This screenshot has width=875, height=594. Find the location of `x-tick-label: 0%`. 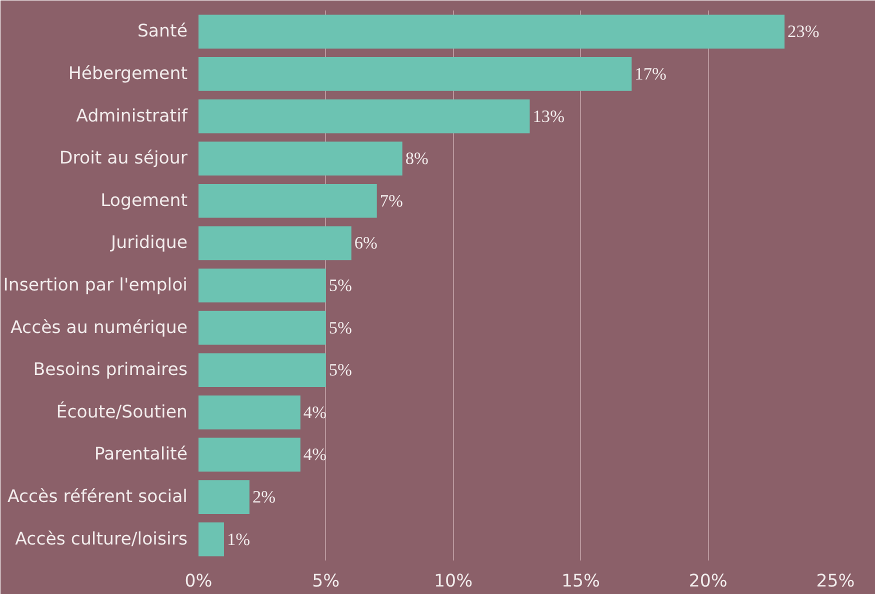

x-tick-label: 0% is located at coordinates (198, 582).